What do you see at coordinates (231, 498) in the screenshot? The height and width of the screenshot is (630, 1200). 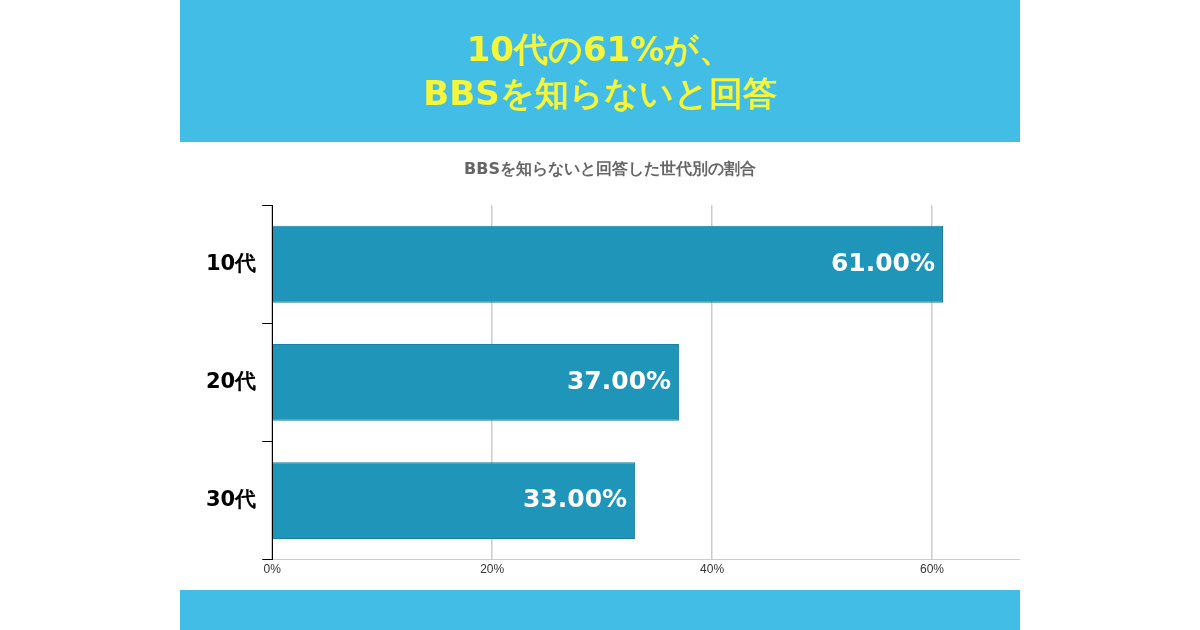 I see `y-tick-label: 30代` at bounding box center [231, 498].